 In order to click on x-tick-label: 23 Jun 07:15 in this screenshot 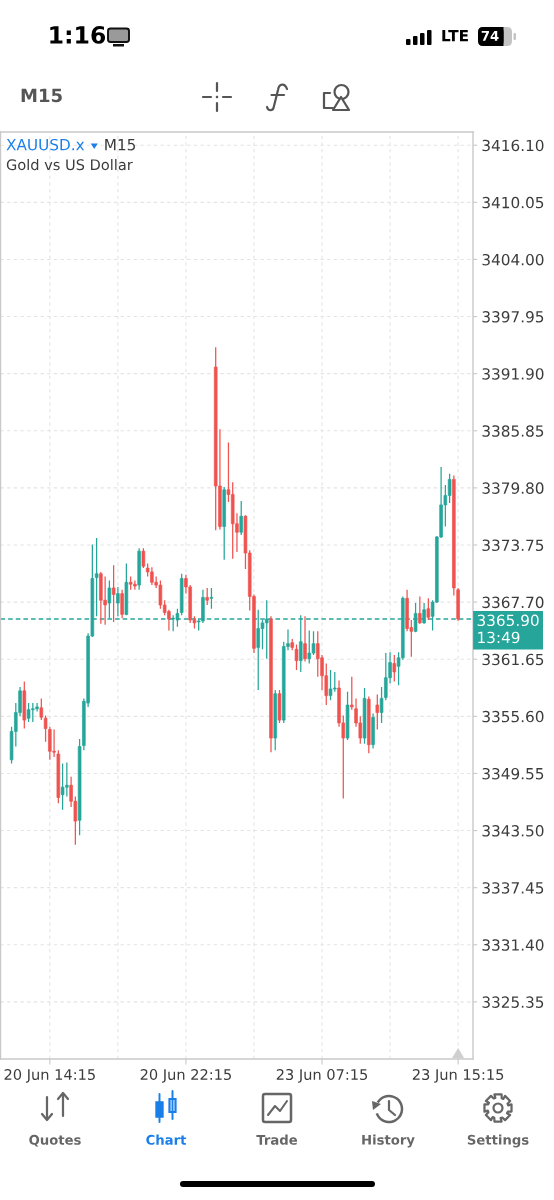, I will do `click(322, 1075)`.